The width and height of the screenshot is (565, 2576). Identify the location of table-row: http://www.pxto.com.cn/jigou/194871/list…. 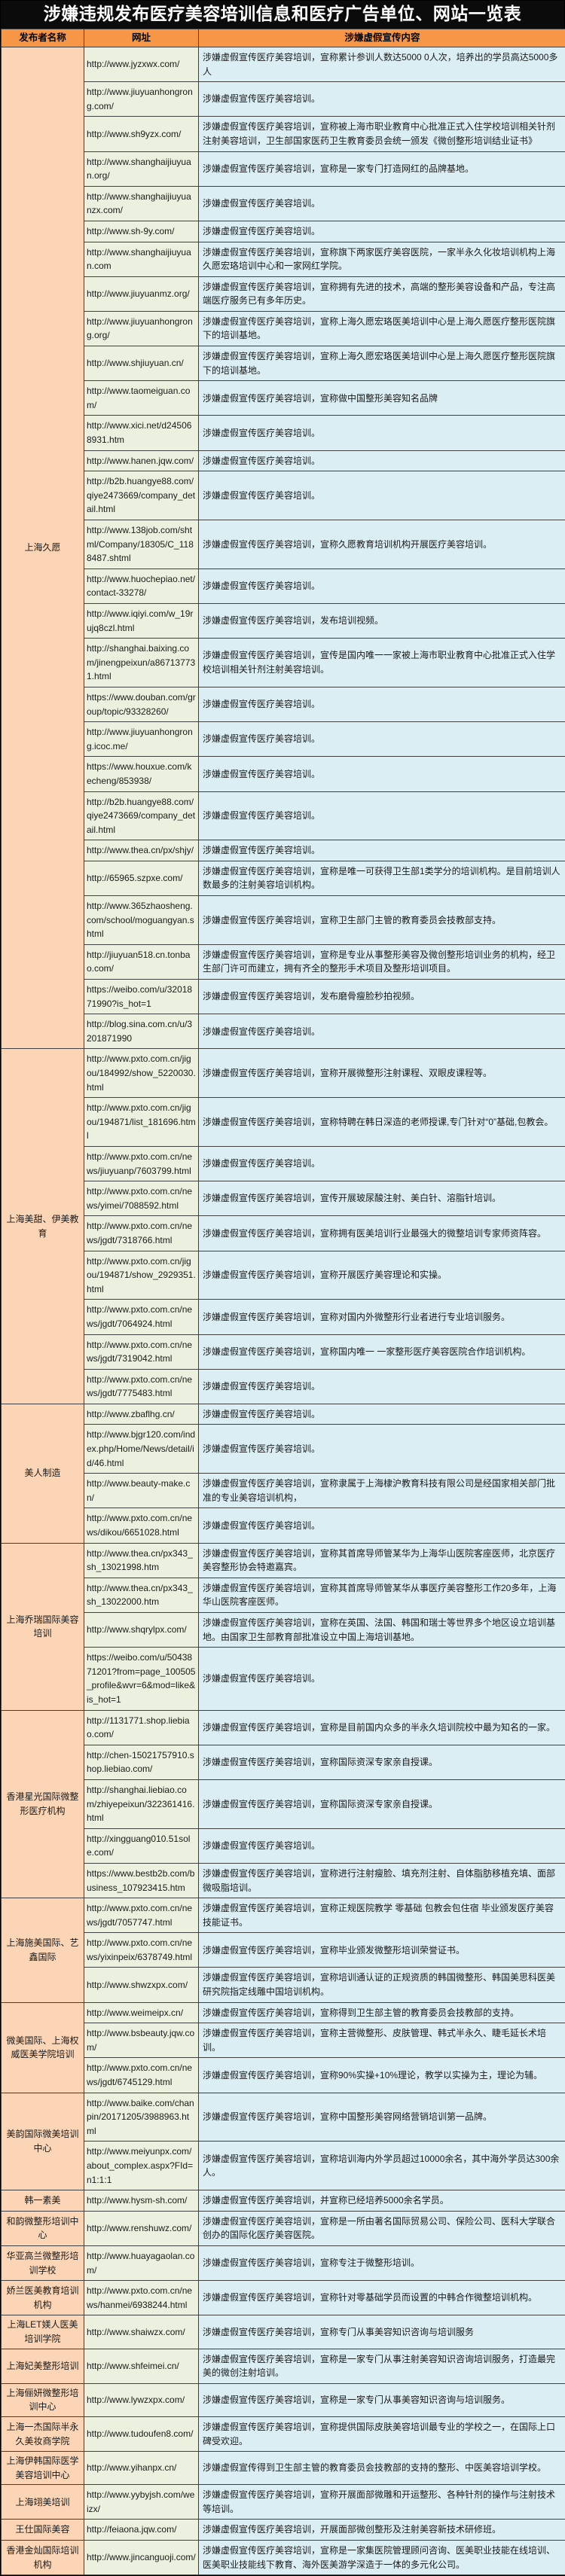
(283, 1122).